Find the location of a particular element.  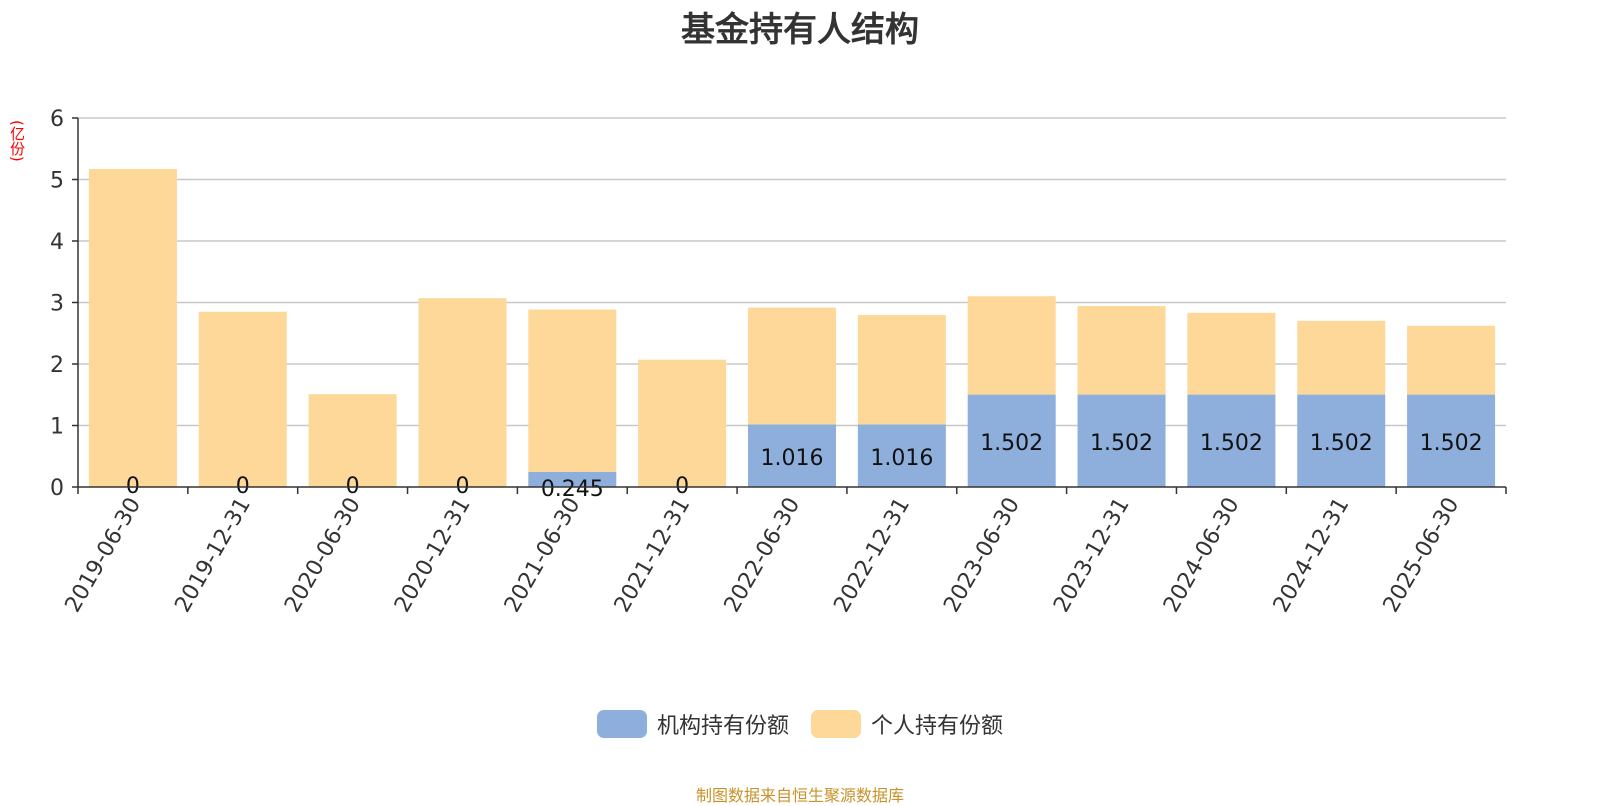

y-tick-label: 1 is located at coordinates (57, 427).